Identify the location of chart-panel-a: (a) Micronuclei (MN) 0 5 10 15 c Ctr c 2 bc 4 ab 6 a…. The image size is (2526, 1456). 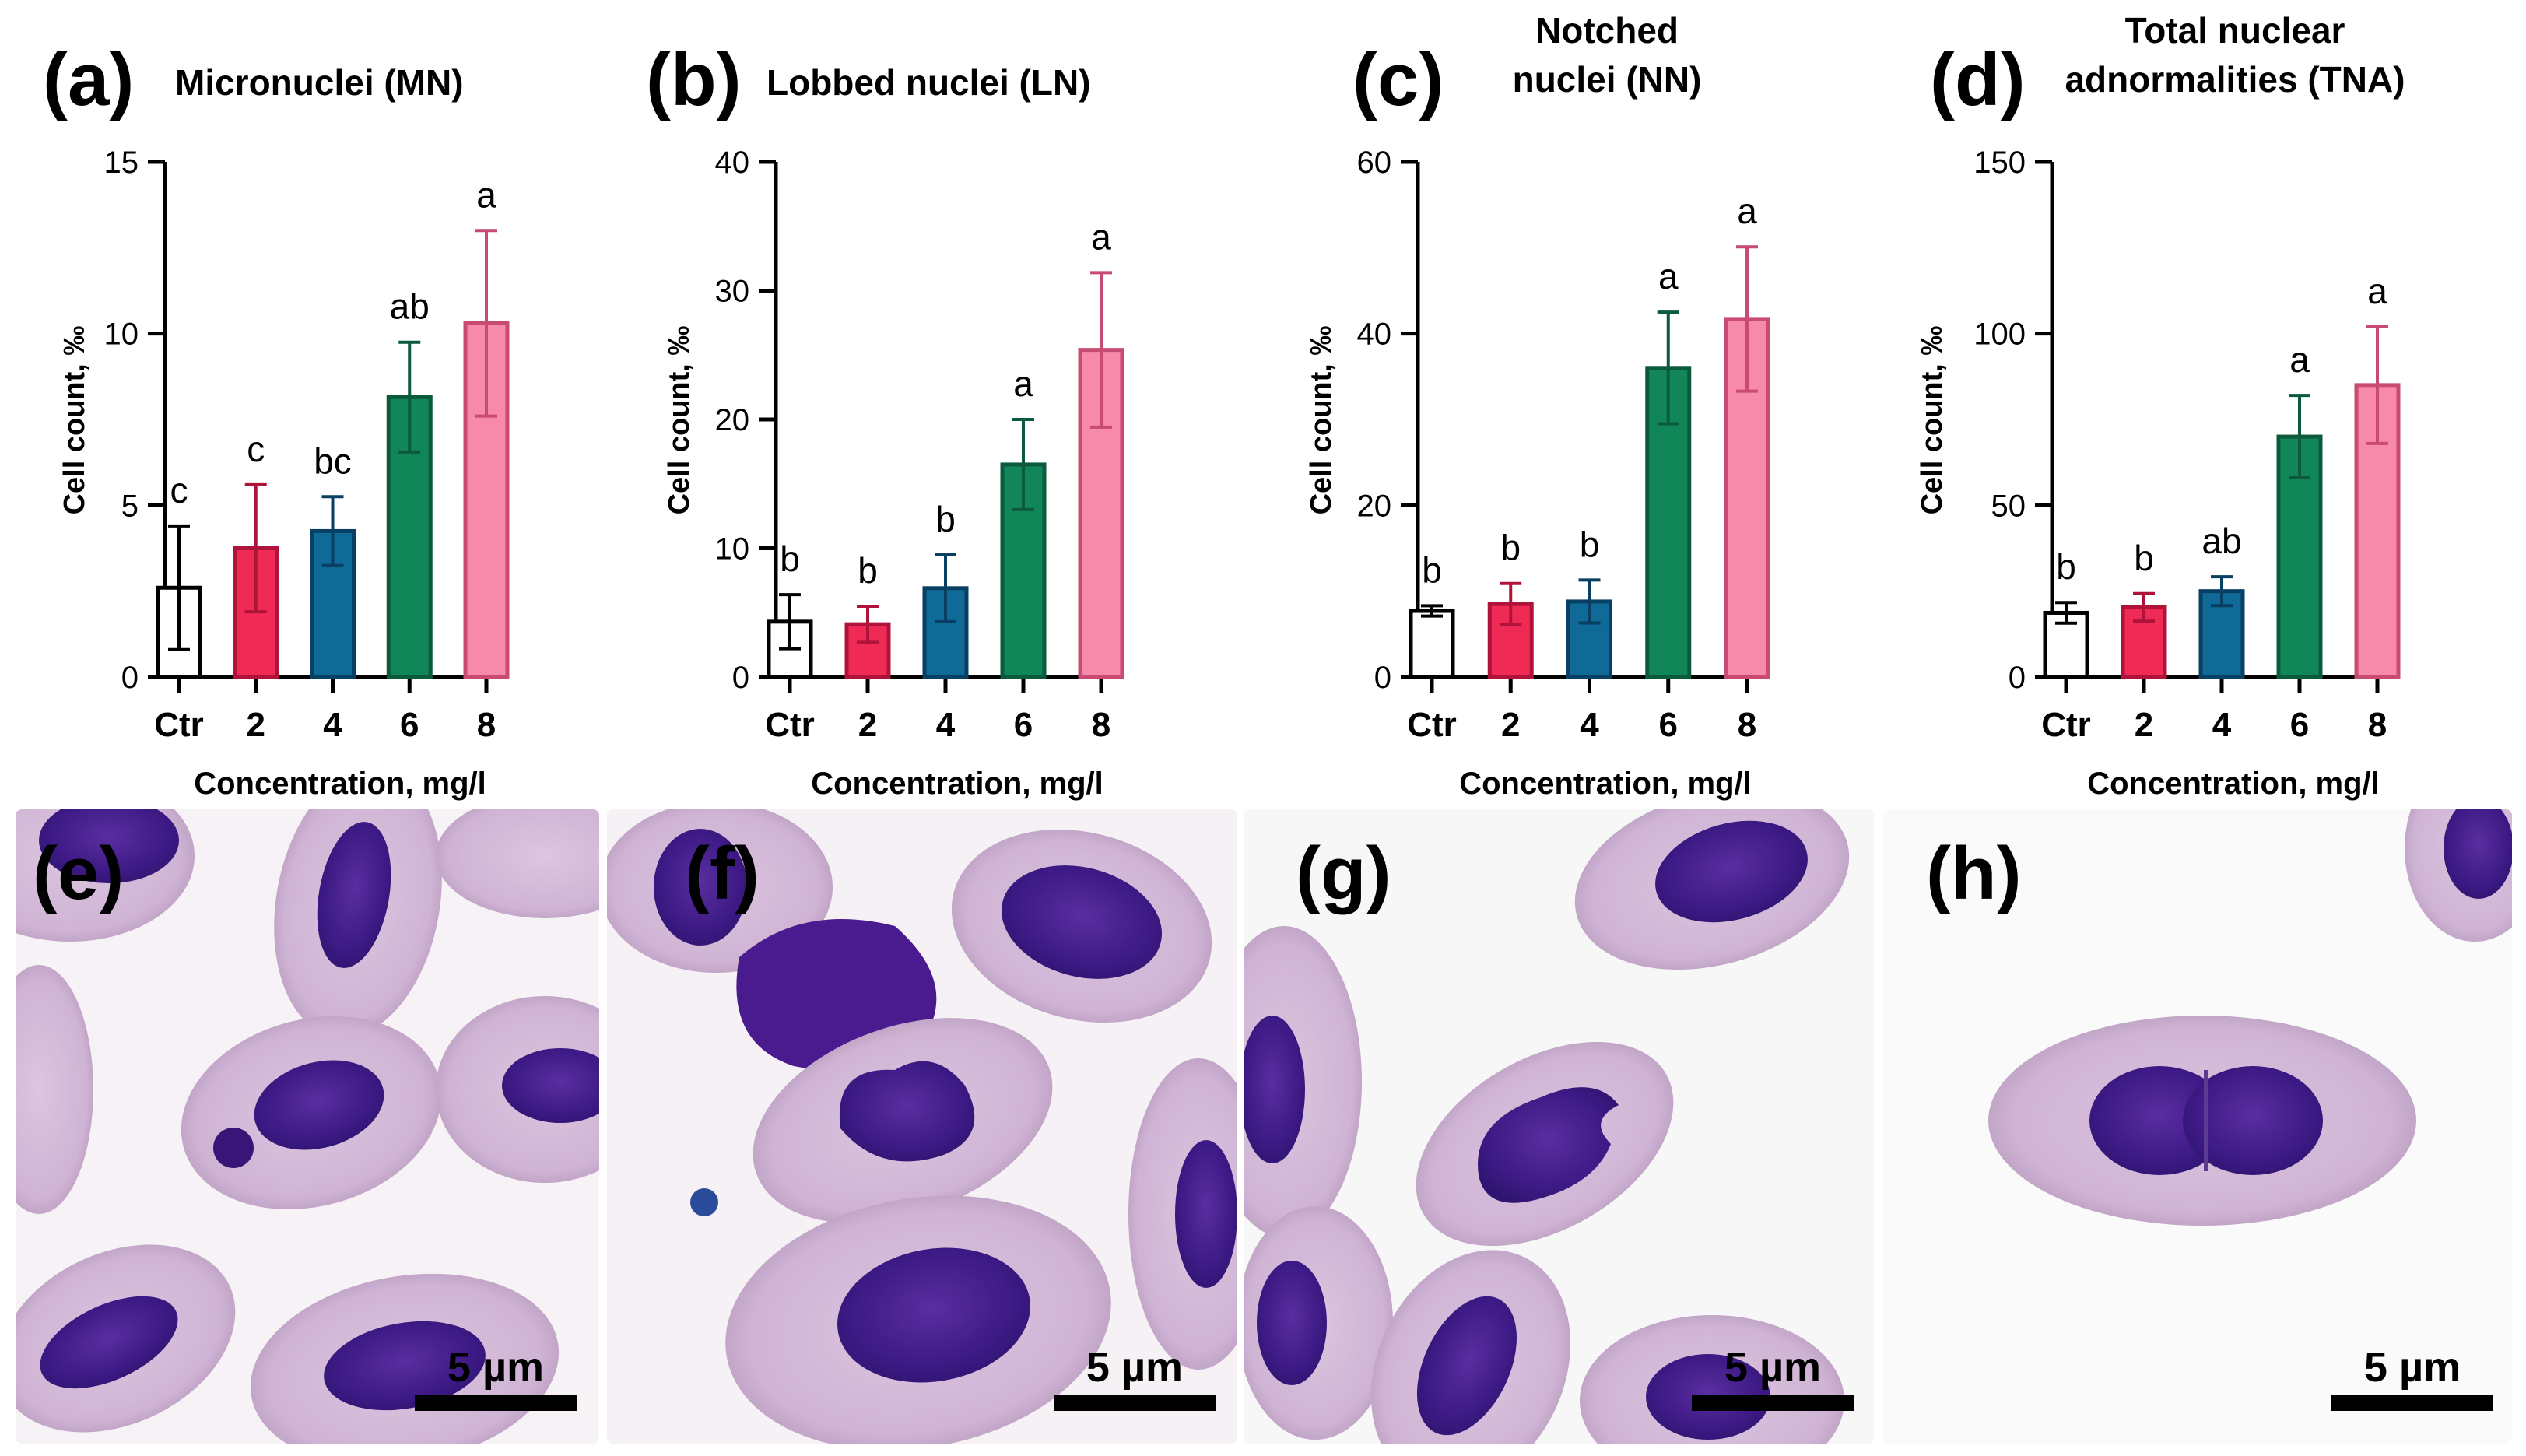
(276, 420).